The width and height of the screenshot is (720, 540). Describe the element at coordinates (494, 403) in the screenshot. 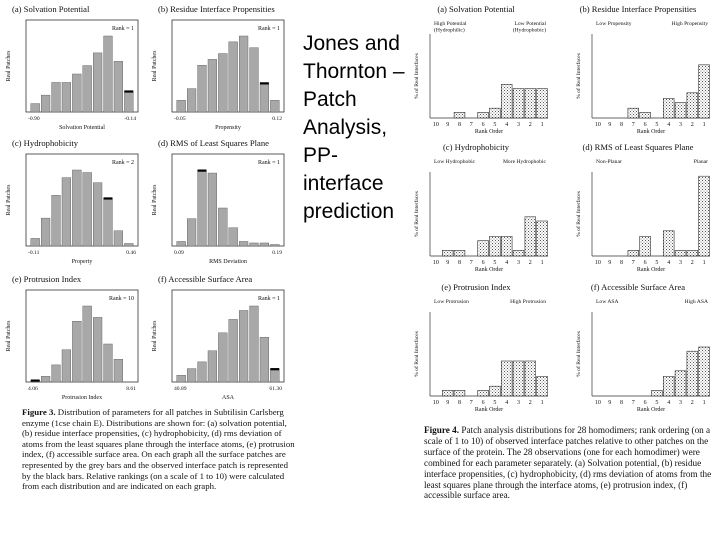

I see `x-tick-label: 5` at that location.